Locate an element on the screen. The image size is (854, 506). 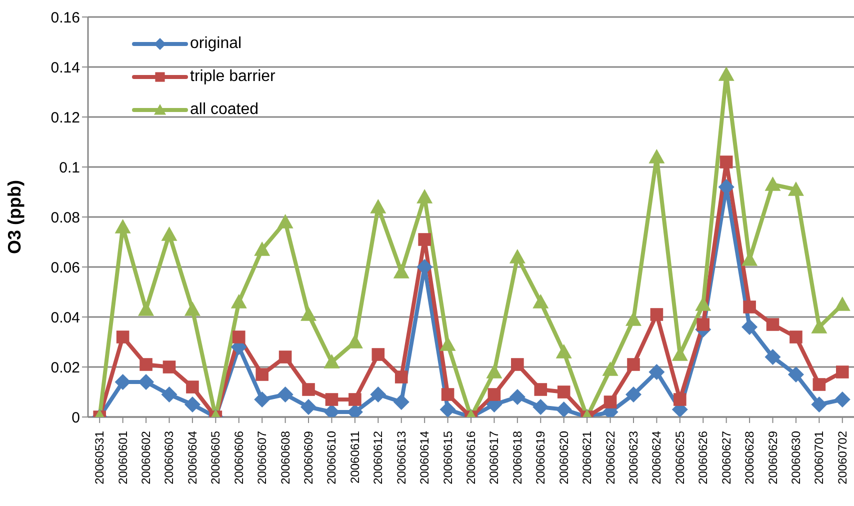
x-tick-label: 20060615 is located at coordinates (447, 457).